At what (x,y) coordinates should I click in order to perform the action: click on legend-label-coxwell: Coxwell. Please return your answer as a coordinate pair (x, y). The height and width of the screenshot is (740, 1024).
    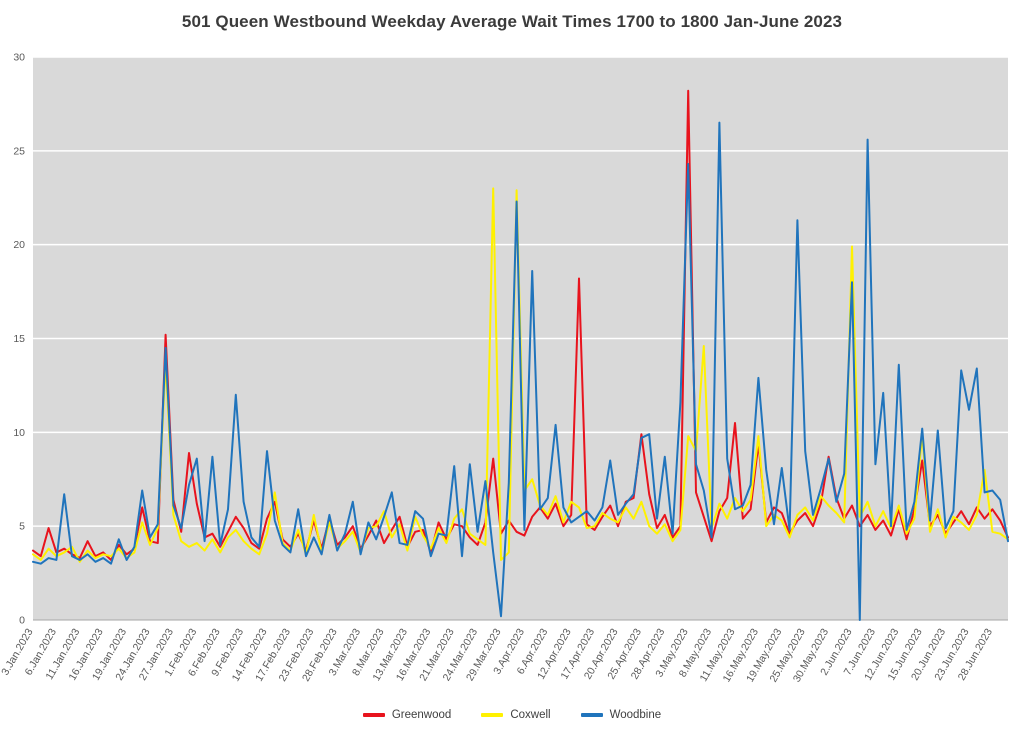
    Looking at the image, I should click on (530, 715).